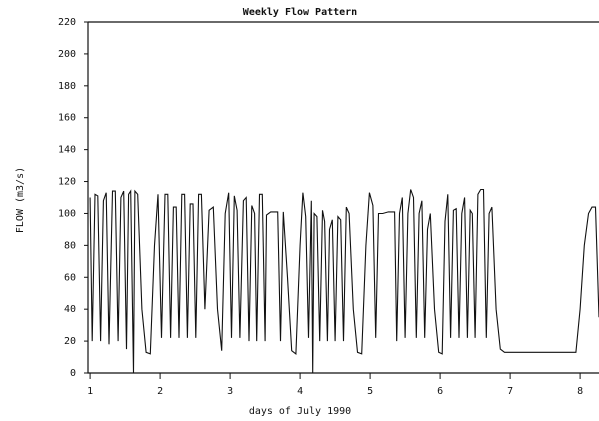 The height and width of the screenshot is (421, 599). Describe the element at coordinates (90, 391) in the screenshot. I see `x-tick-label: 1` at that location.